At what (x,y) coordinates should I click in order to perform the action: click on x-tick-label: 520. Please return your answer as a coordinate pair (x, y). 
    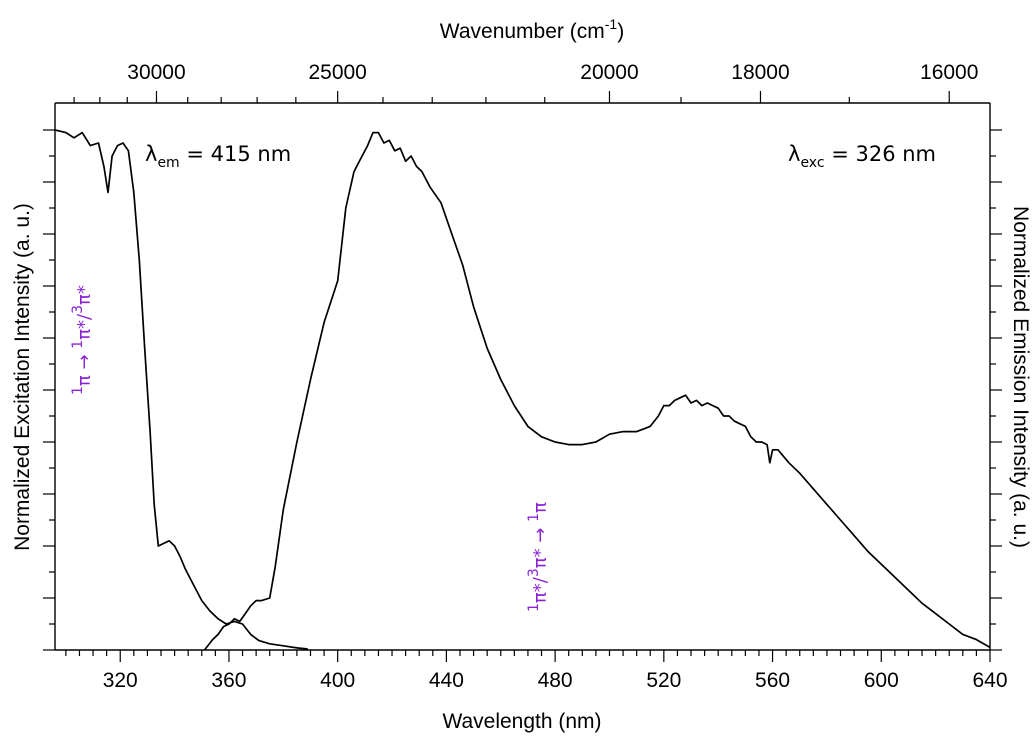
    Looking at the image, I should click on (663, 680).